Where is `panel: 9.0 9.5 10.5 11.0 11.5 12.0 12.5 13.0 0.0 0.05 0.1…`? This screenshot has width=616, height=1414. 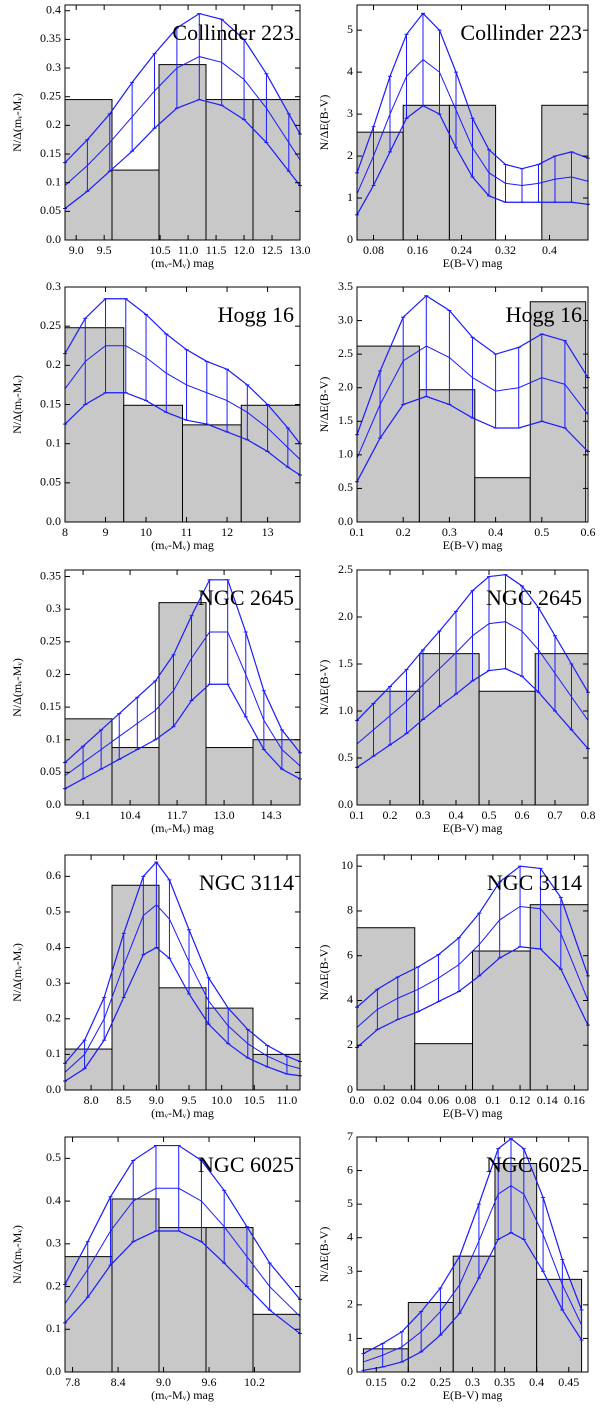
panel: 9.0 9.5 10.5 11.0 11.5 12.0 12.5 13.0 0.0 0.05 0.1… is located at coordinates (160, 135).